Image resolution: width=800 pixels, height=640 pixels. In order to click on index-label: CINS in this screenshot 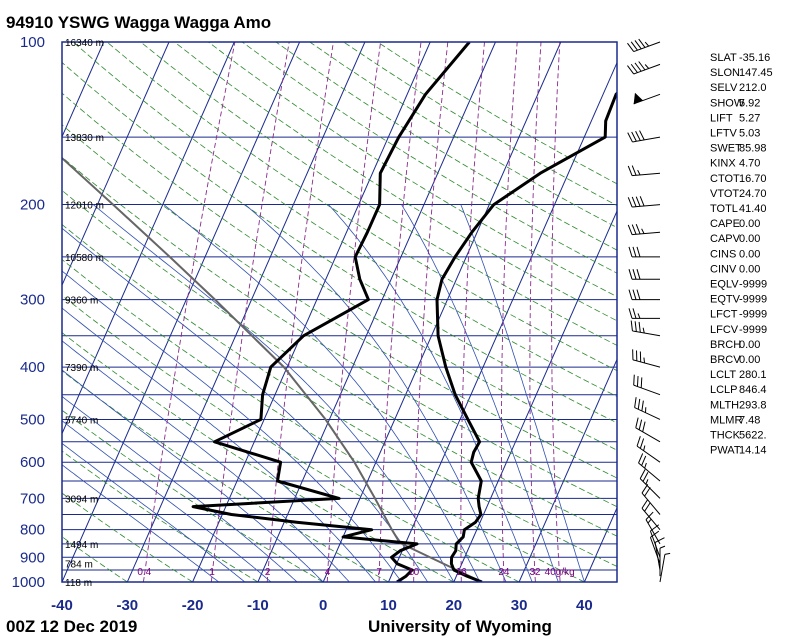, I will do `click(723, 254)`.